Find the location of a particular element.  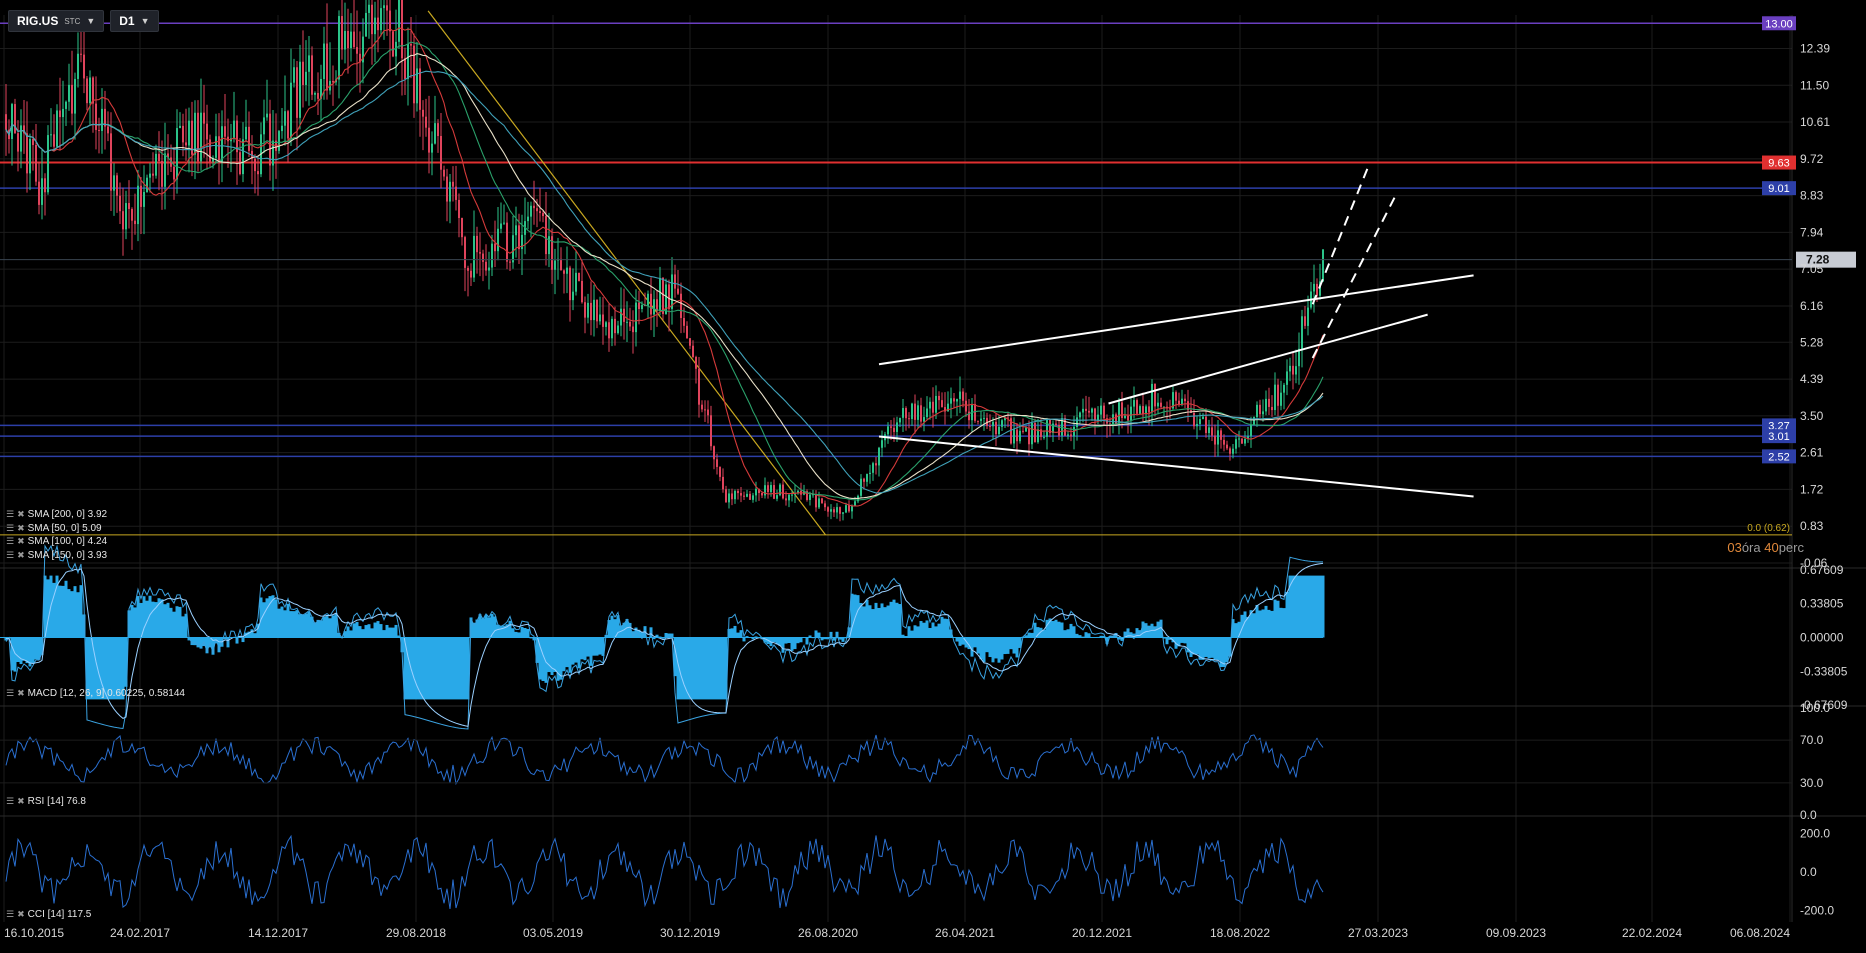

legend-sma50-label: SMA [50, 0] 5.09 is located at coordinates (64, 528).